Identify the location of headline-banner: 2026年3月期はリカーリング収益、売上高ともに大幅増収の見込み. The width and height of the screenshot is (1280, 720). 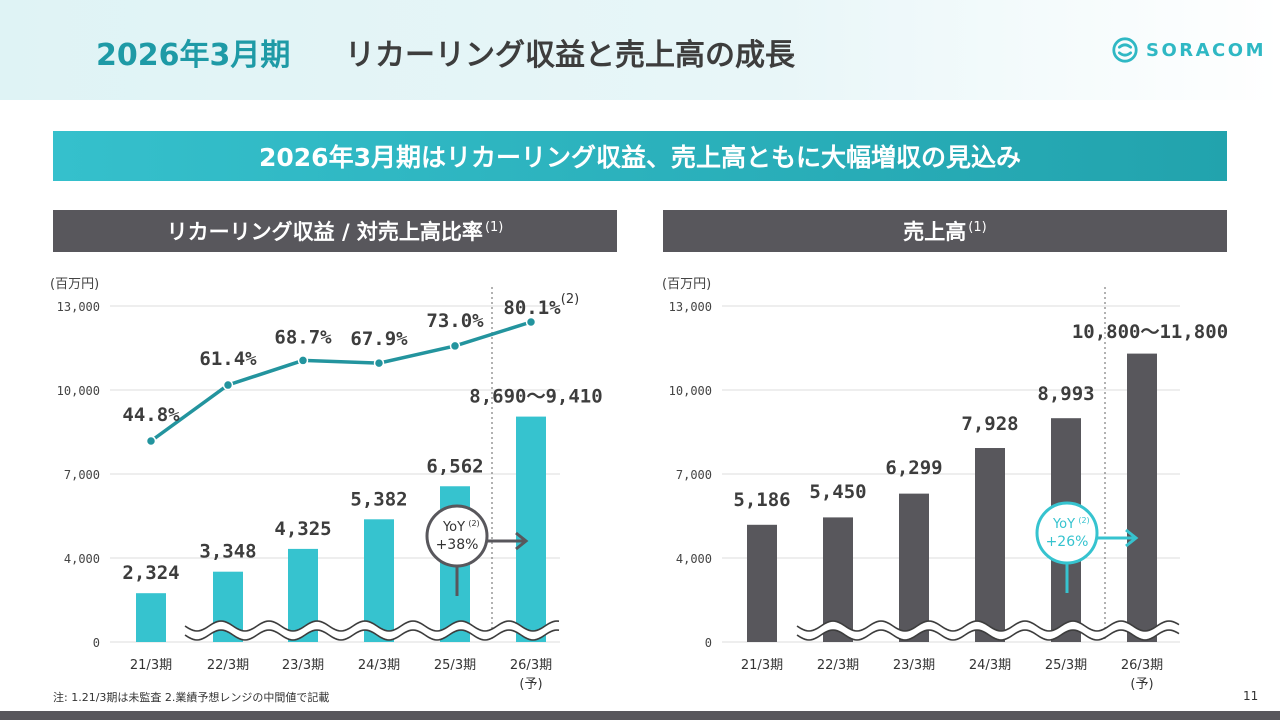
(640, 156).